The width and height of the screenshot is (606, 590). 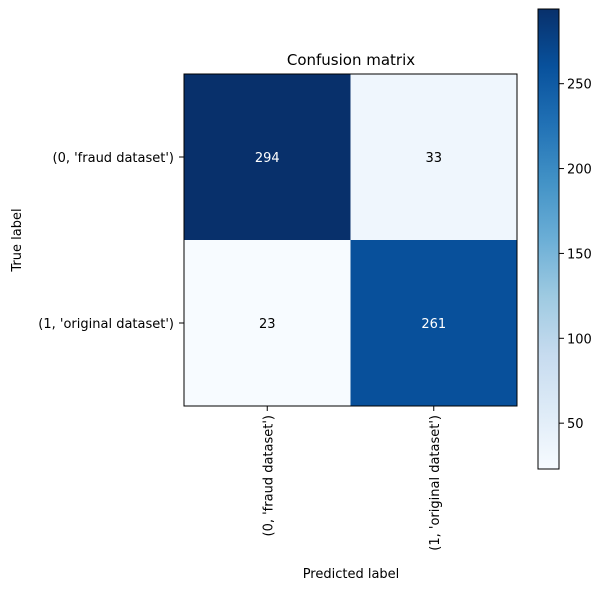 I want to click on cell-value-label: 294, so click(x=267, y=158).